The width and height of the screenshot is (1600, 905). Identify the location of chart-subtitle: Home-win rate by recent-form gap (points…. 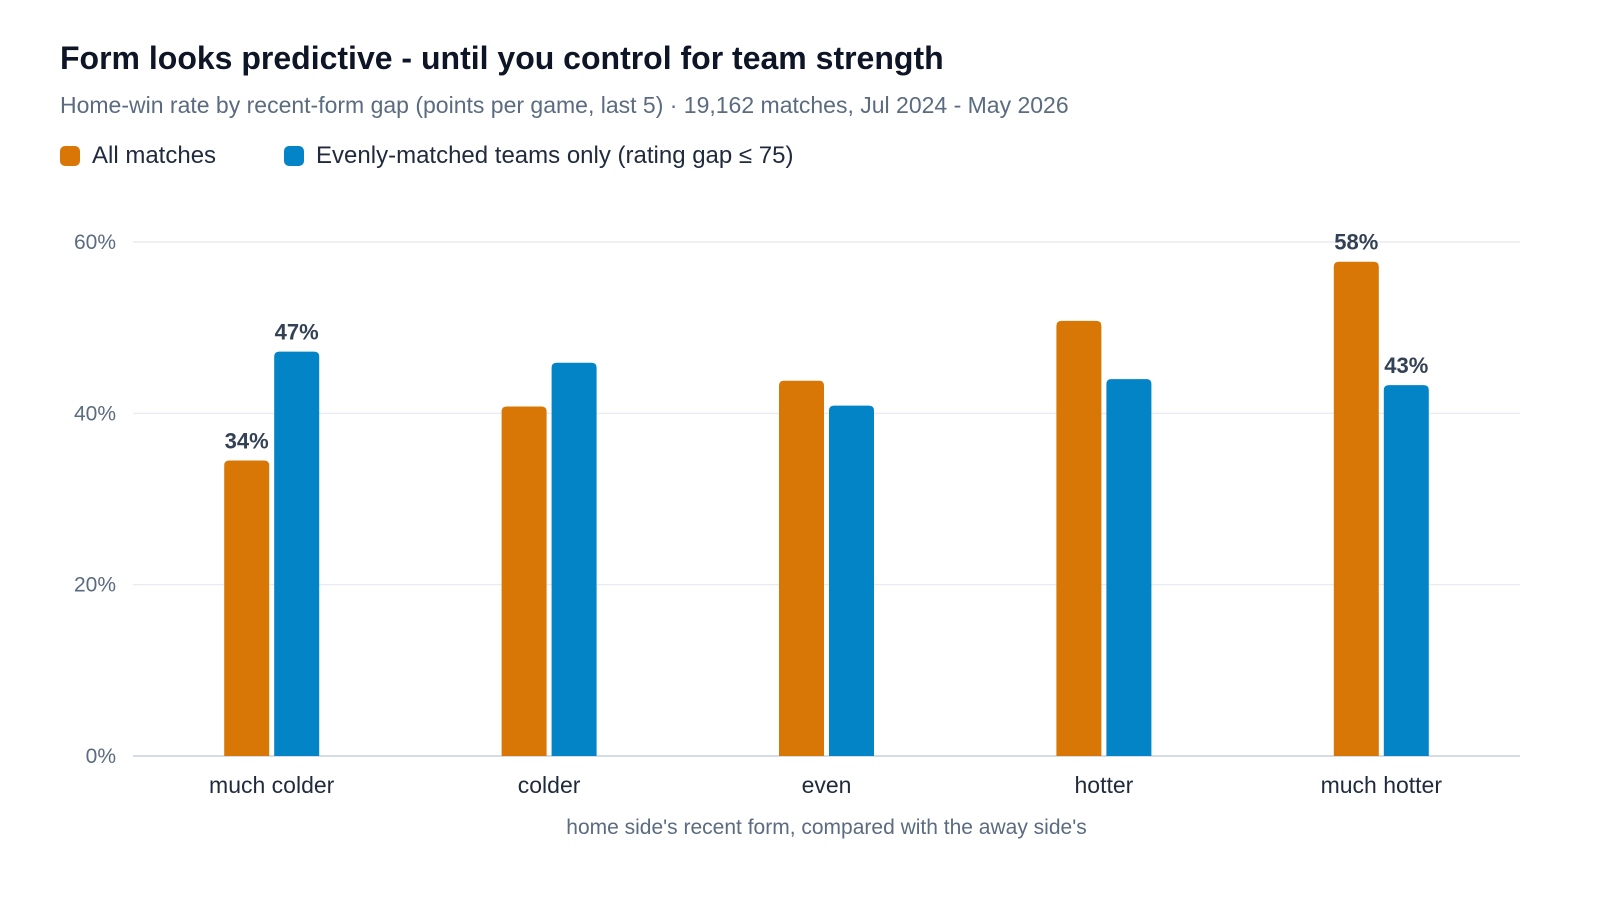
(564, 105).